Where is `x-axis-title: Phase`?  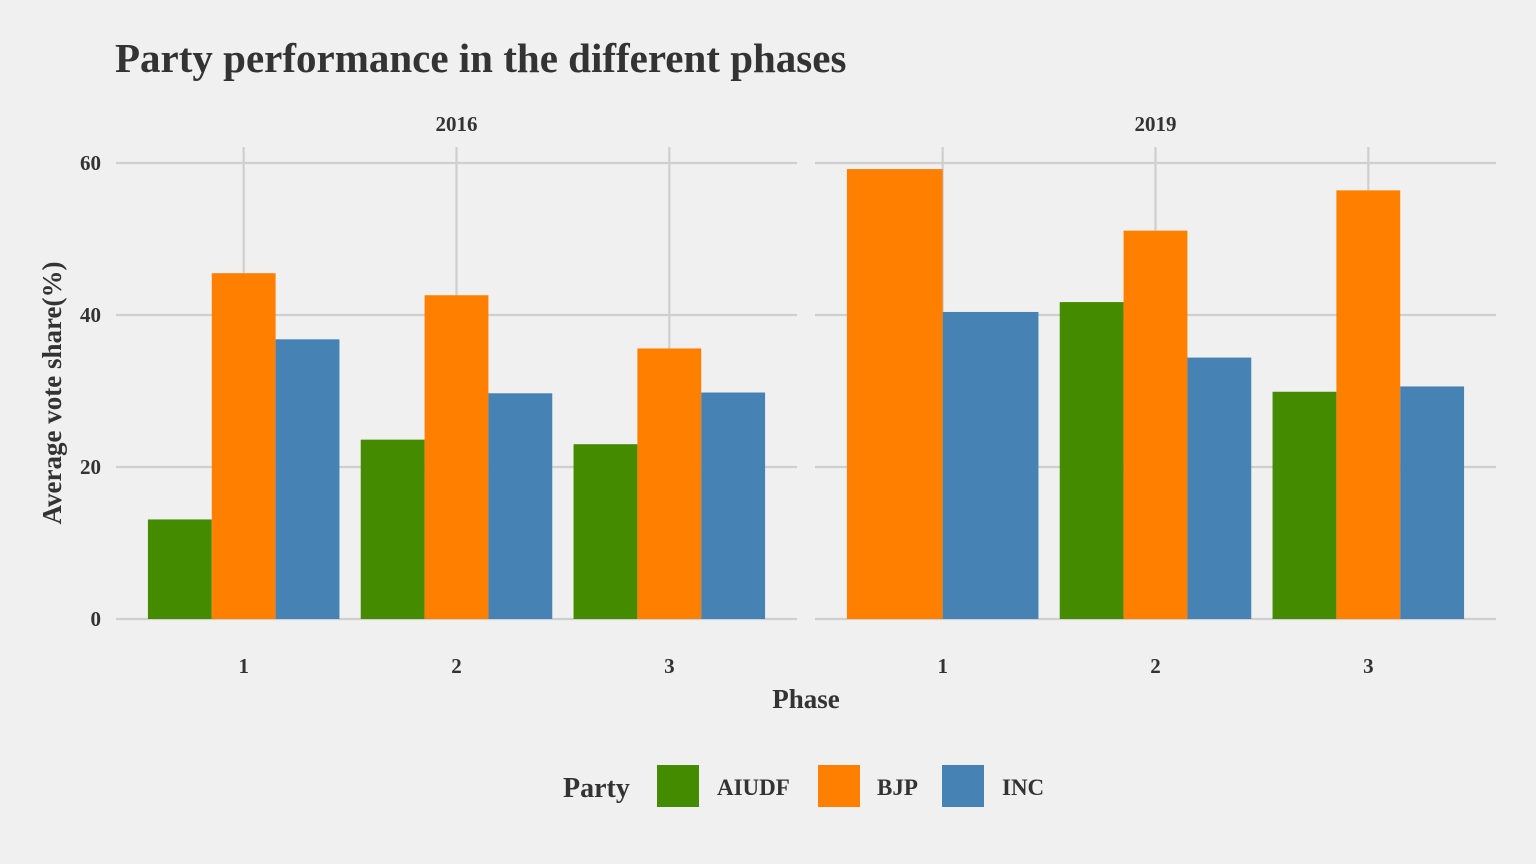
x-axis-title: Phase is located at coordinates (806, 699).